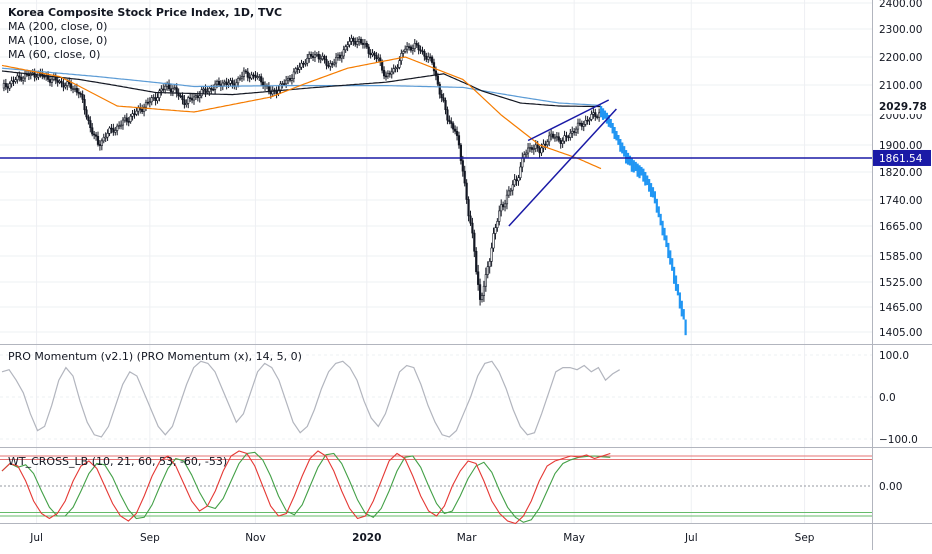 Image resolution: width=932 pixels, height=554 pixels. I want to click on wedge-upper-line, so click(568, 120).